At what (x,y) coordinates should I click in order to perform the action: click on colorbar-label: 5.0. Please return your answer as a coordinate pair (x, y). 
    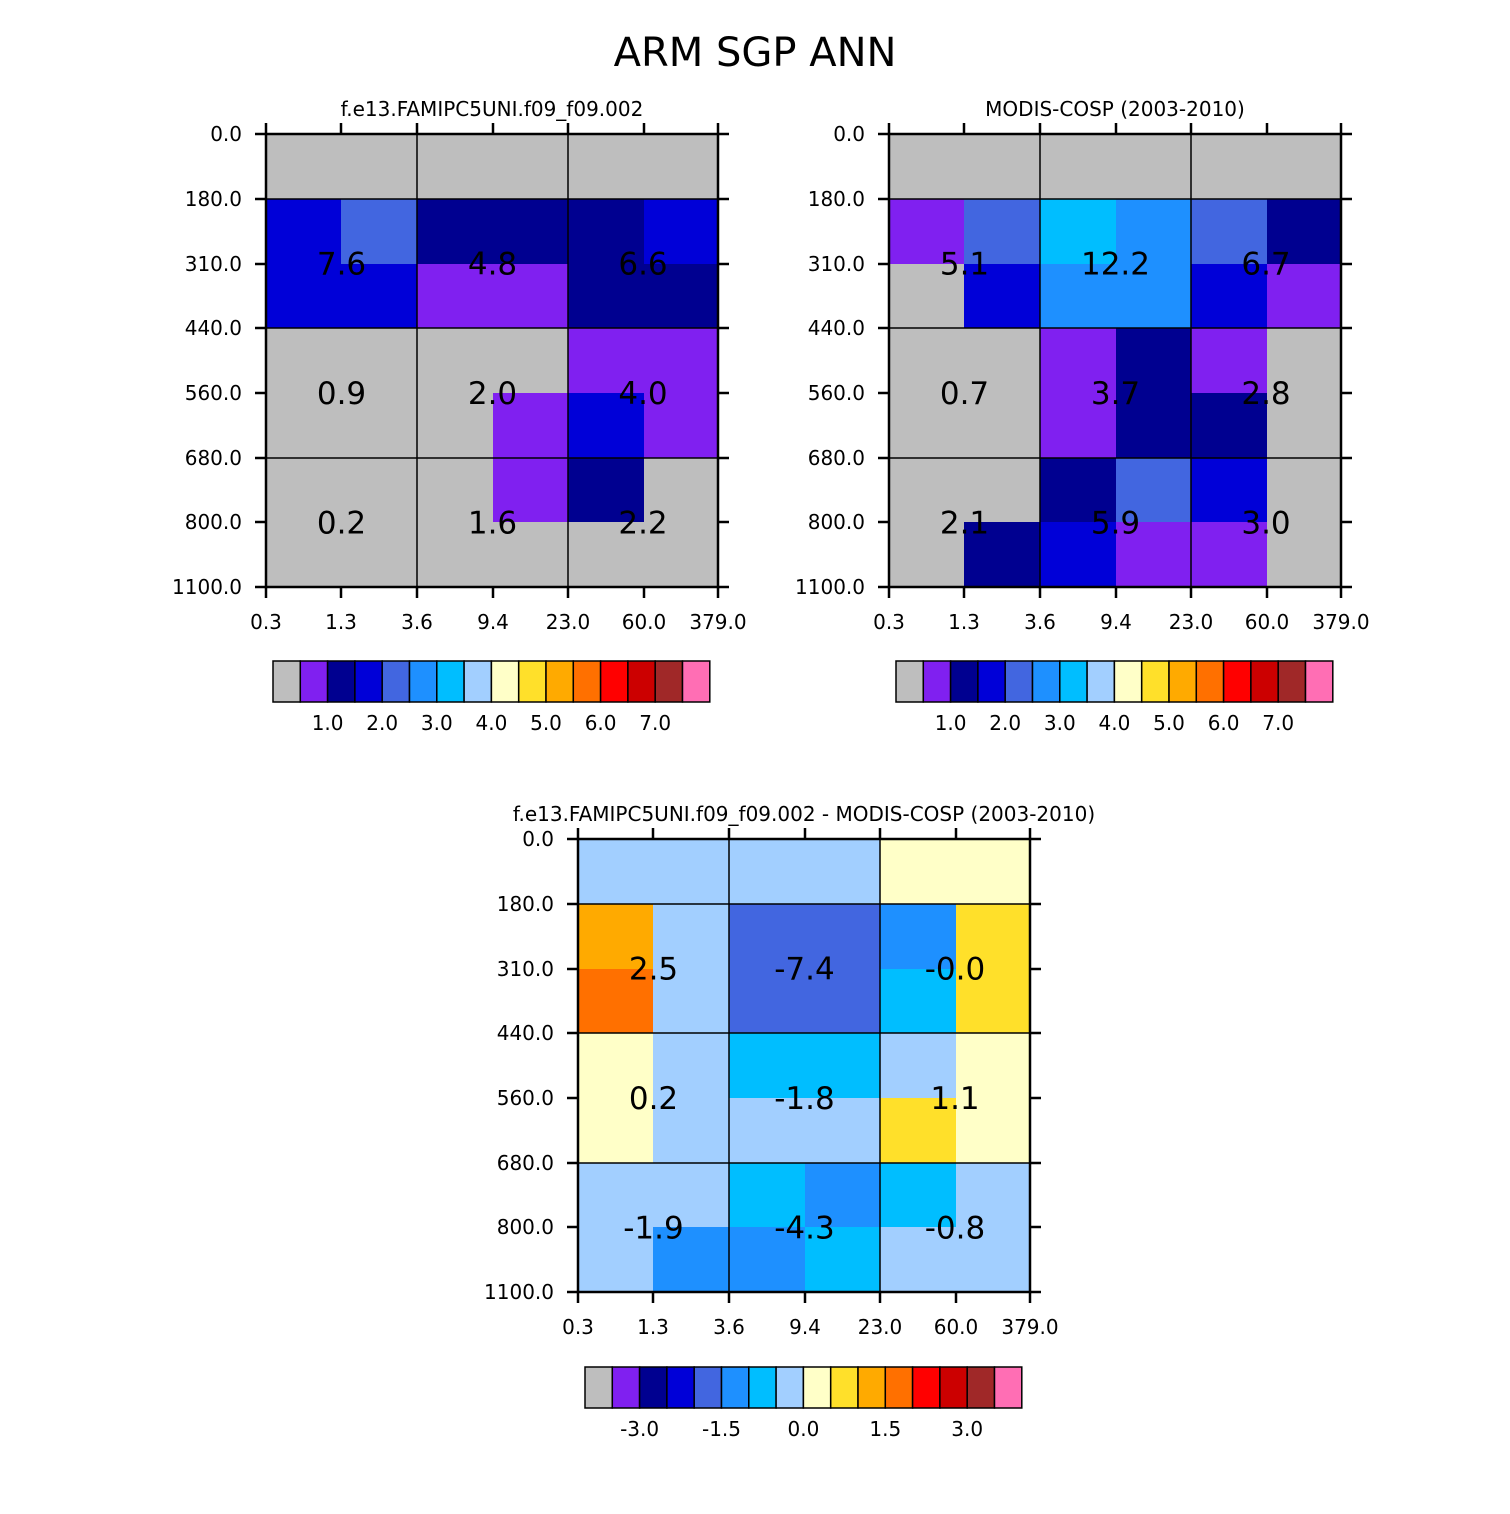
    Looking at the image, I should click on (546, 723).